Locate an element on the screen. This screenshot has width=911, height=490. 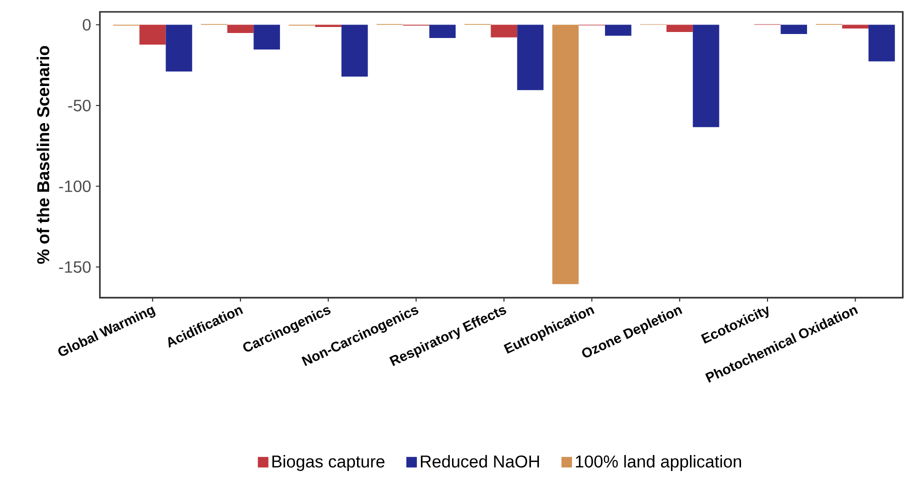
y-tick-label: -100 is located at coordinates (75, 186).